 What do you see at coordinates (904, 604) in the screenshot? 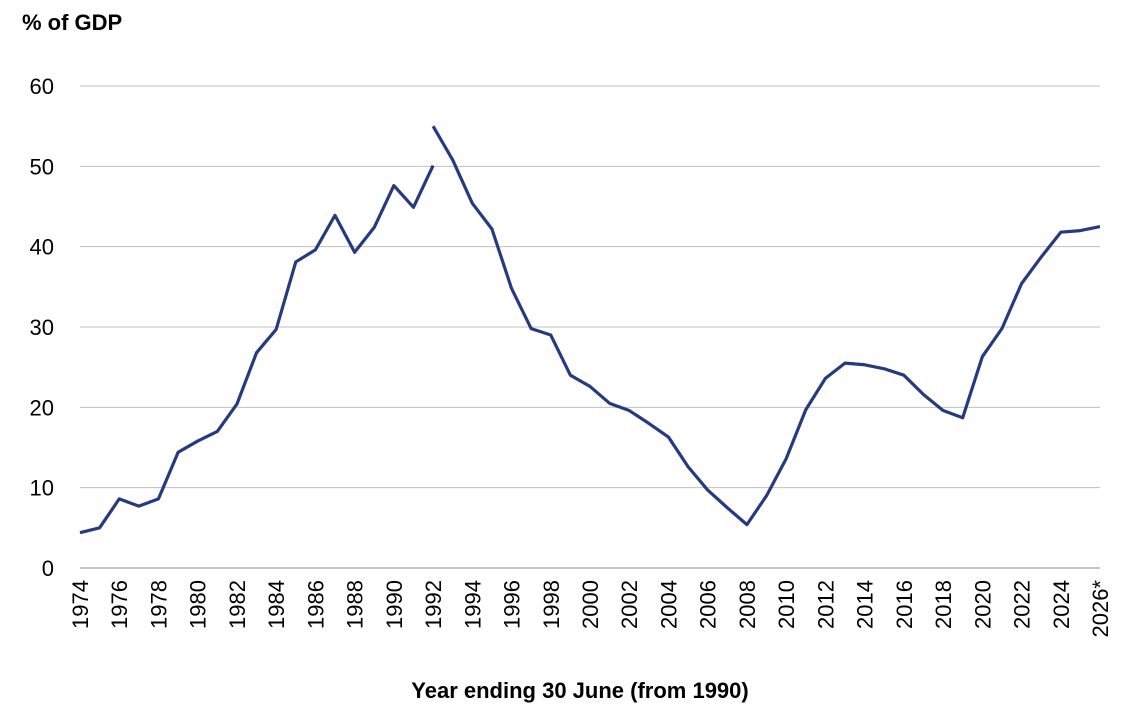
I see `x-tick-label: 2016` at bounding box center [904, 604].